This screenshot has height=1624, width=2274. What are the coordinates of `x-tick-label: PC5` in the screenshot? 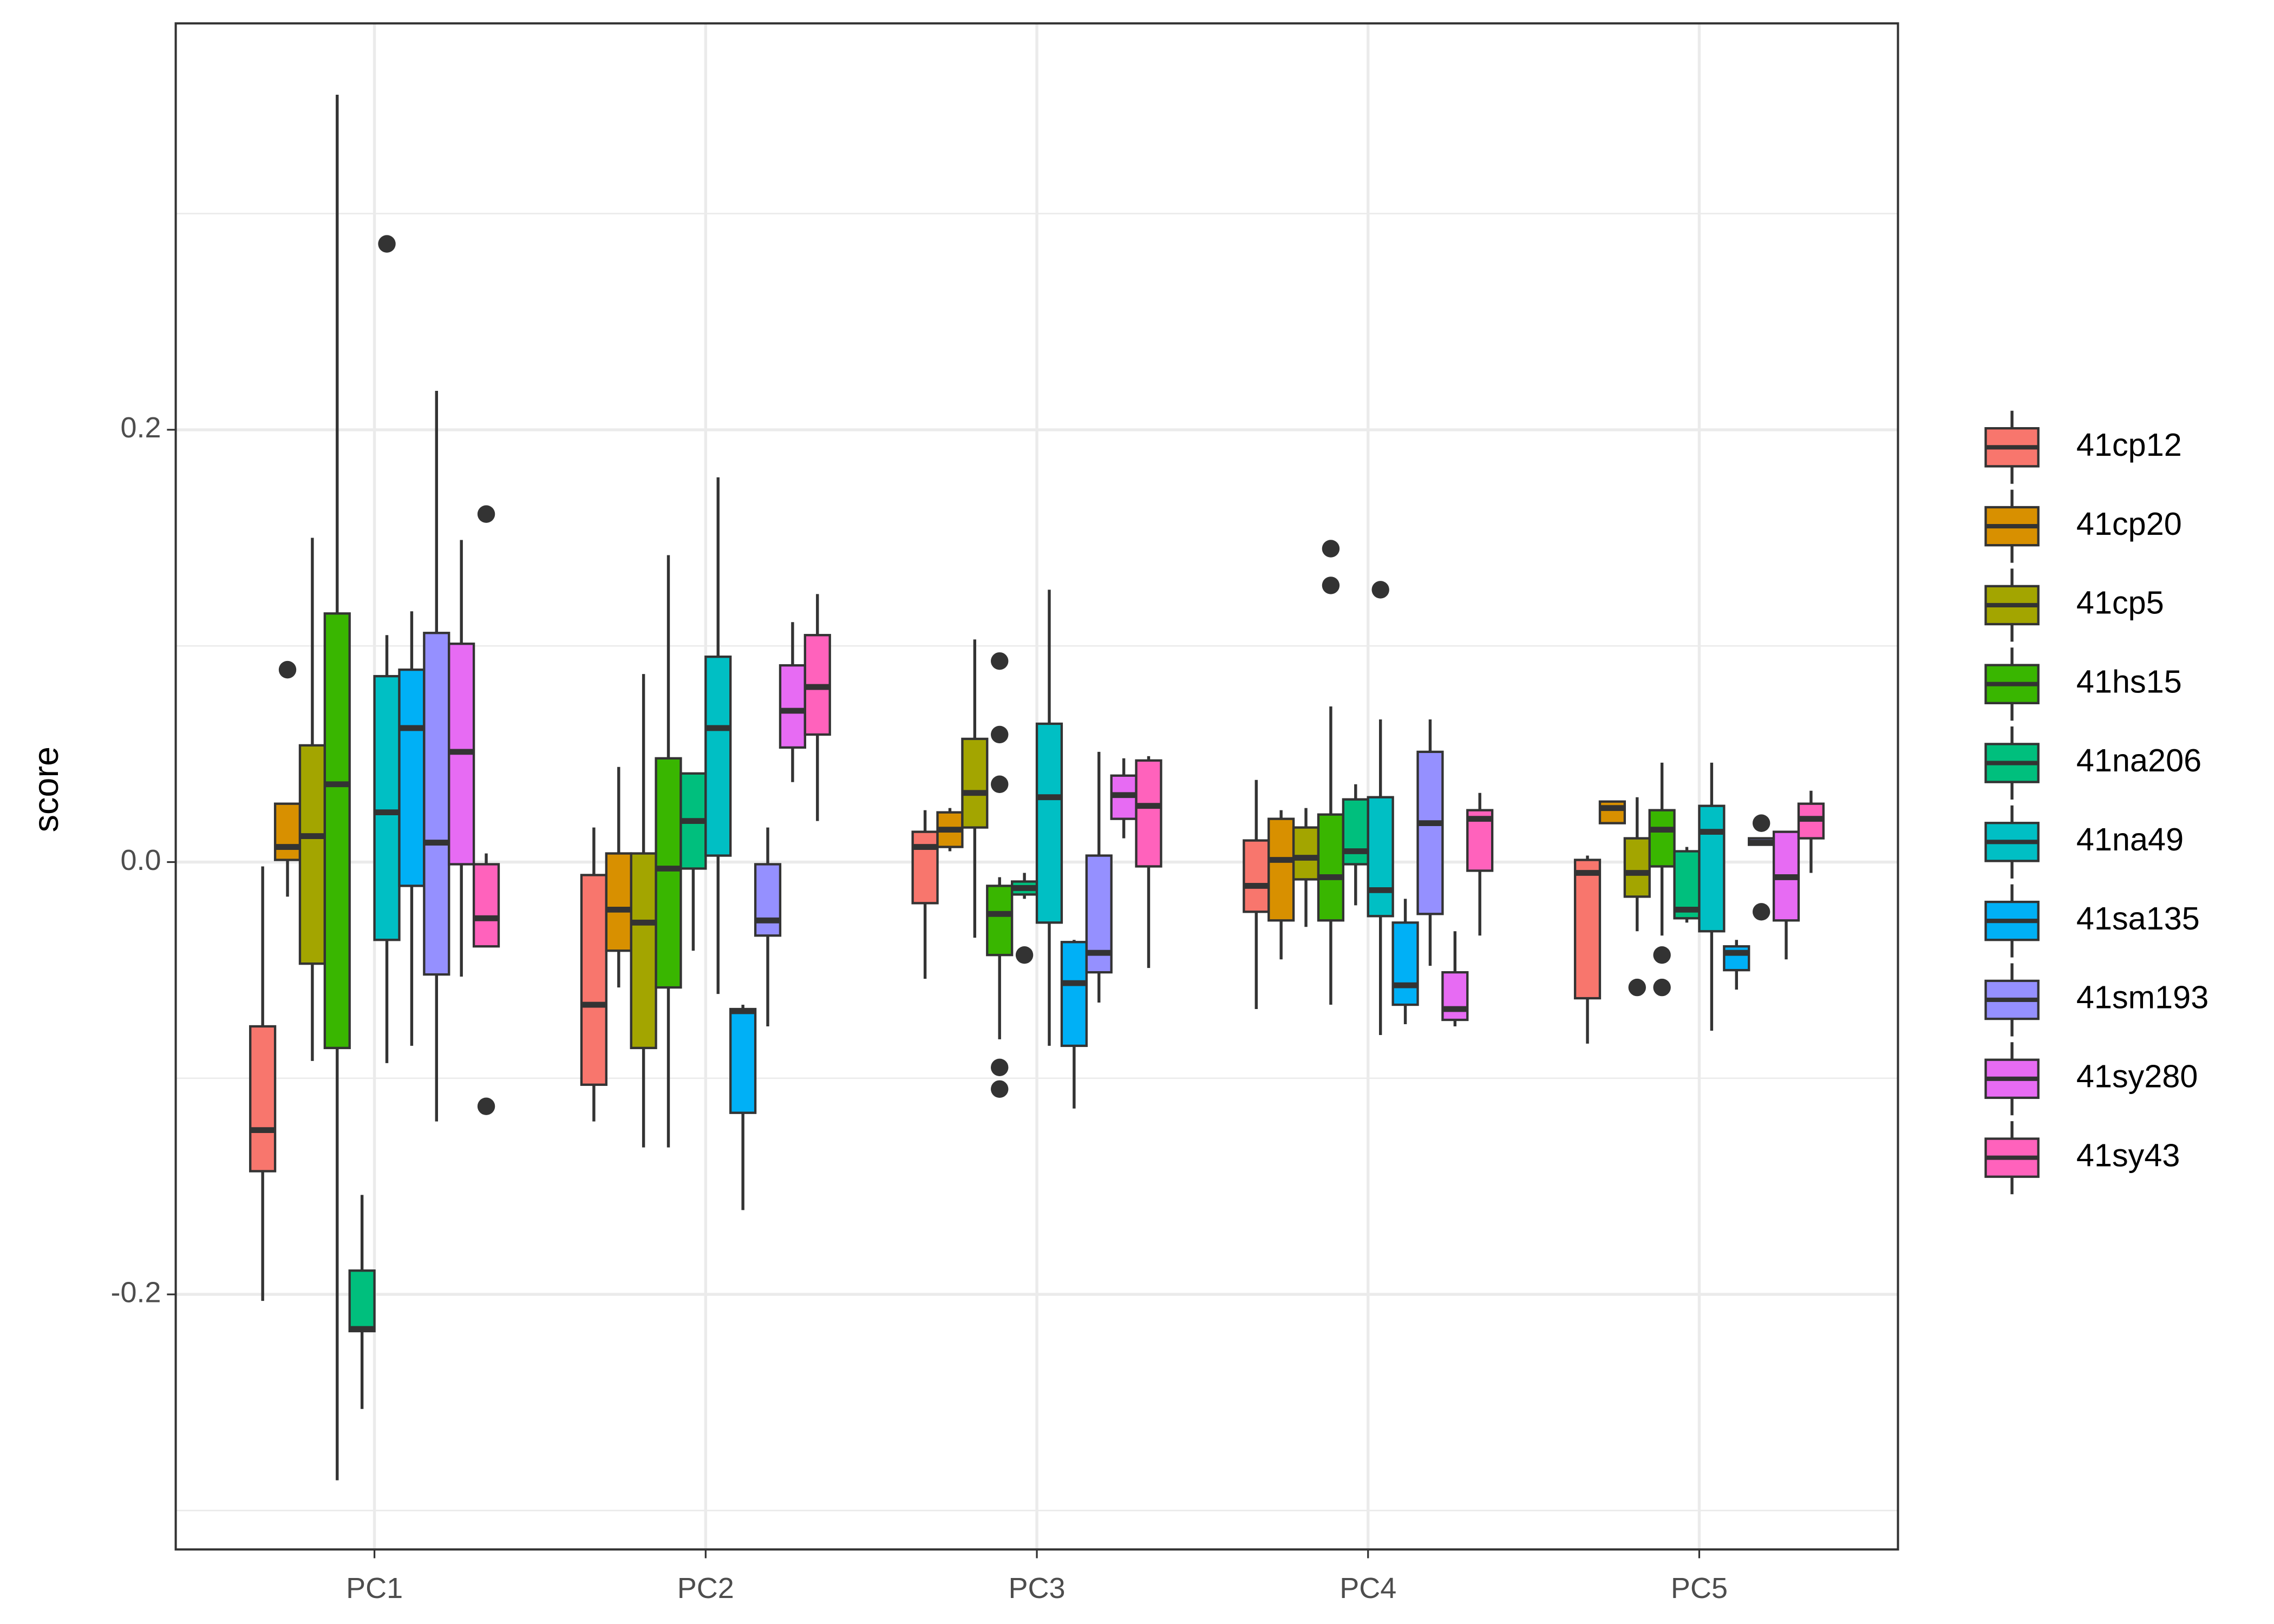 It's located at (1700, 1588).